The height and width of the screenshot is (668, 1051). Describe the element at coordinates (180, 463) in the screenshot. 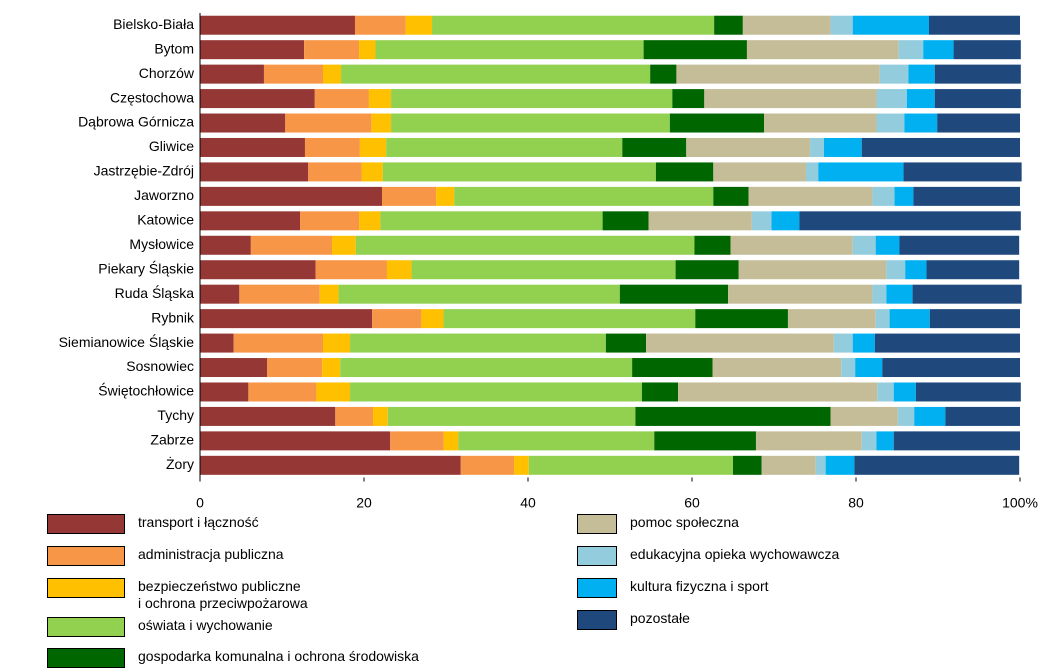

I see `y-tick-label: Żory` at that location.